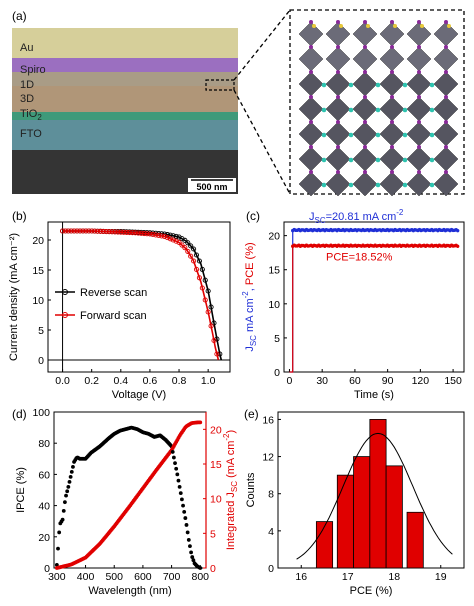 This screenshot has width=474, height=606. I want to click on jsc-point, so click(200, 422).